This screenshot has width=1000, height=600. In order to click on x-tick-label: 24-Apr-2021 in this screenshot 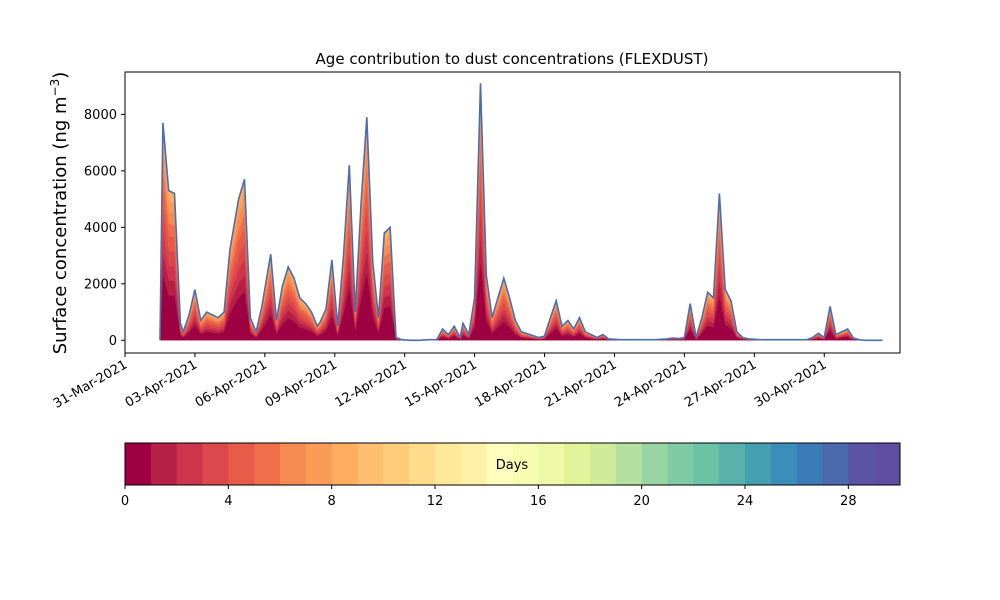, I will do `click(650, 383)`.